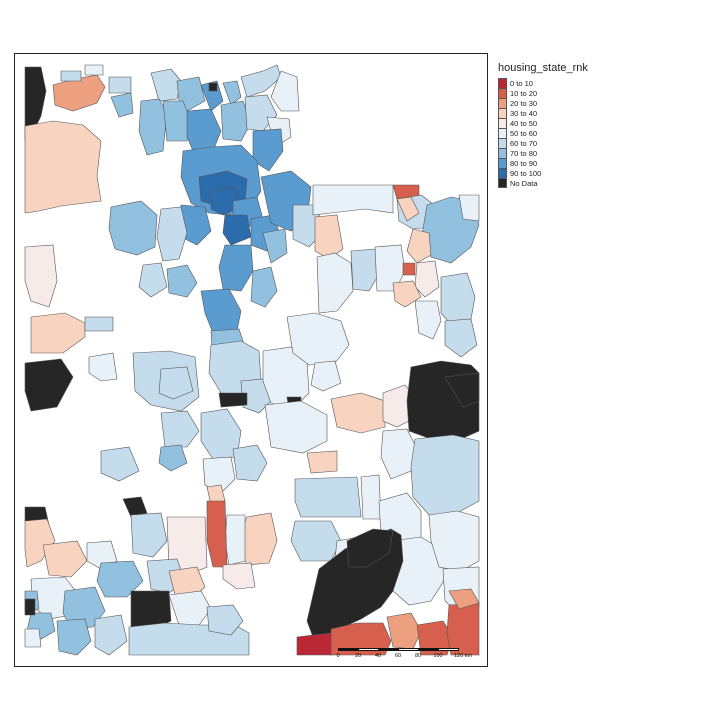  Describe the element at coordinates (524, 93) in the screenshot. I see `legend-label: 10 to 20` at that location.